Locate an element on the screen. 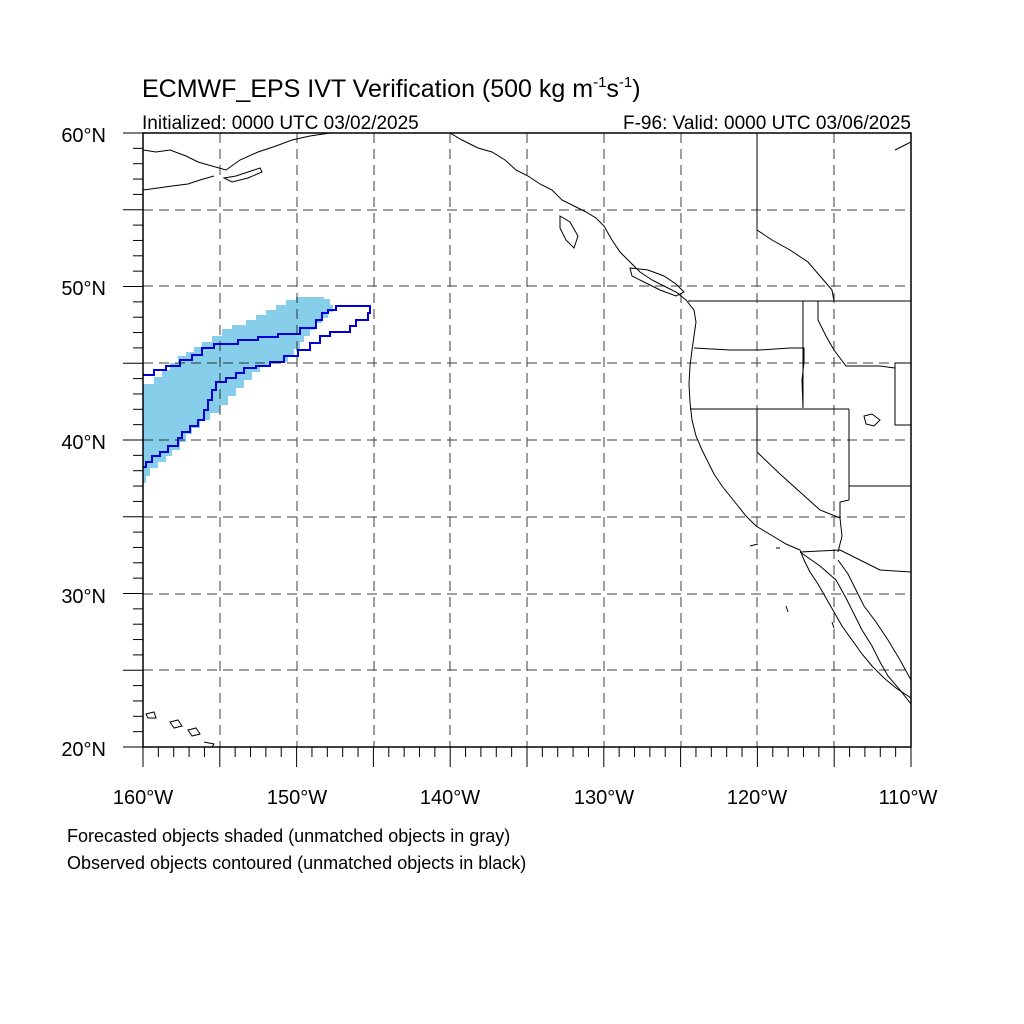 The image size is (1024, 1024). hawaii-islands is located at coordinates (151, 715).